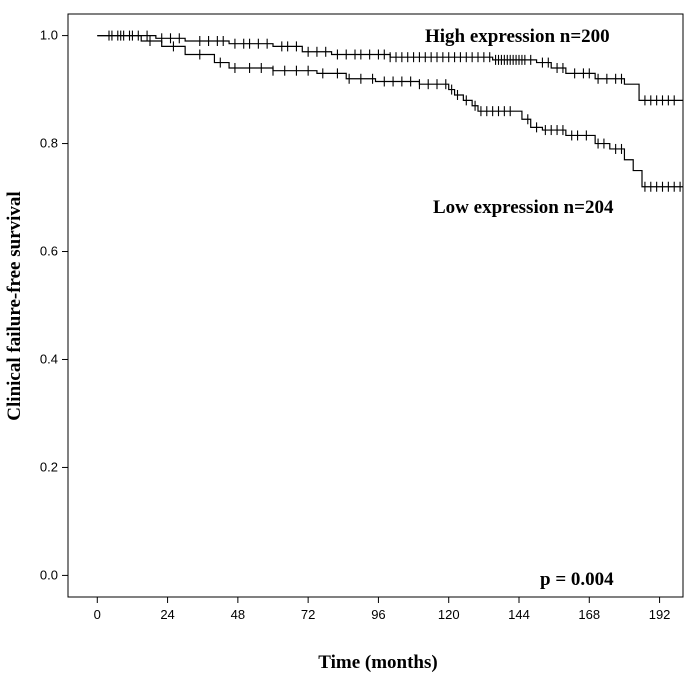  I want to click on x-tick-label: 144, so click(519, 614).